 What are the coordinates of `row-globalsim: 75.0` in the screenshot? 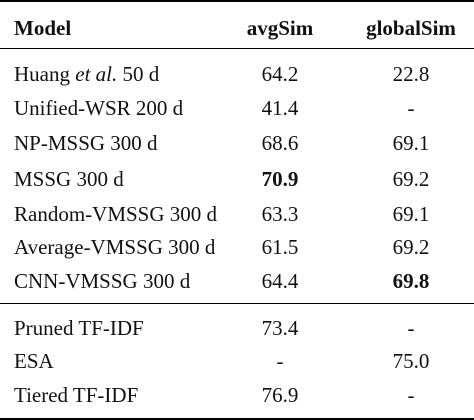 It's located at (411, 361).